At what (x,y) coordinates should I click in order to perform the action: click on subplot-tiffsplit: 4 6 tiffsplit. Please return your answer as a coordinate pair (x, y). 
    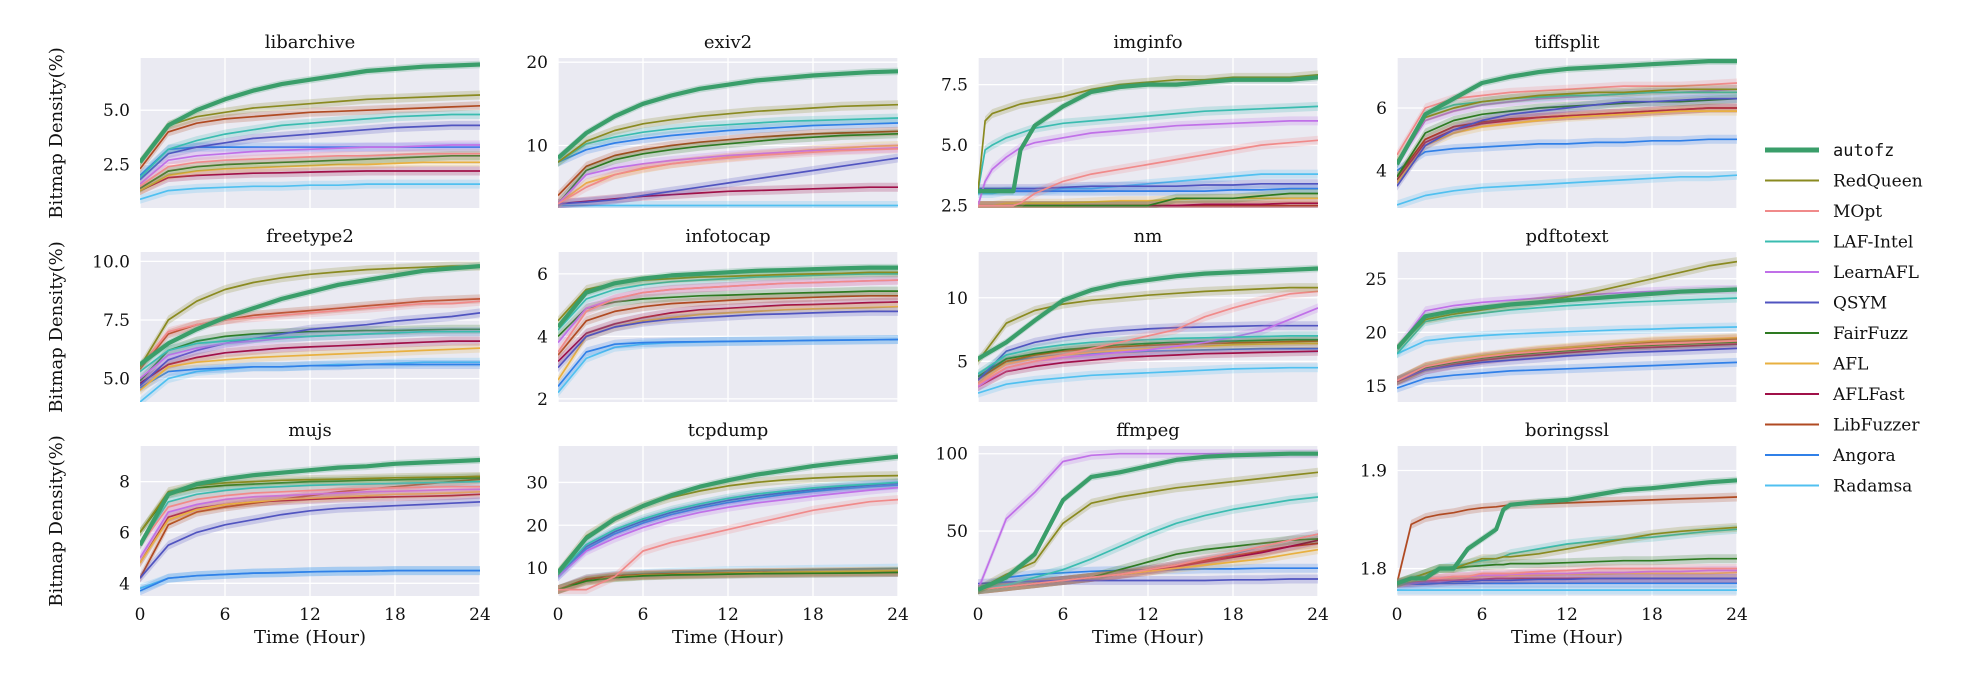
    Looking at the image, I should click on (1557, 120).